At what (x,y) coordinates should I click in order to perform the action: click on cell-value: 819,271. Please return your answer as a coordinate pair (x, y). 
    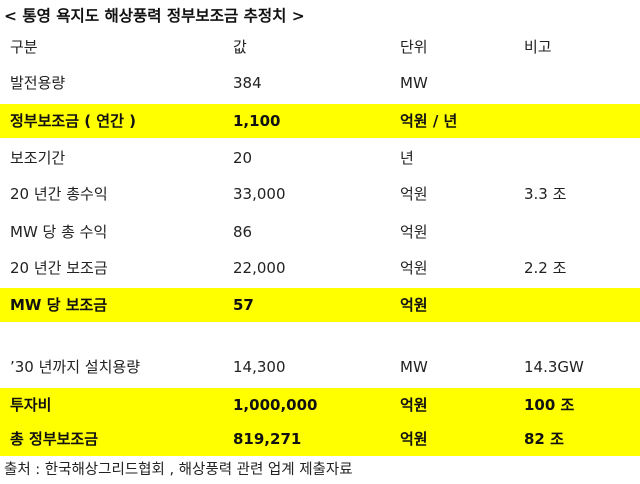
    Looking at the image, I should click on (267, 439).